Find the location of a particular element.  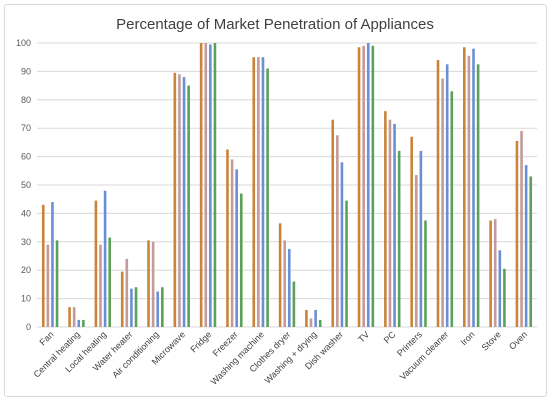

y-tick-label: 0 is located at coordinates (28, 327).